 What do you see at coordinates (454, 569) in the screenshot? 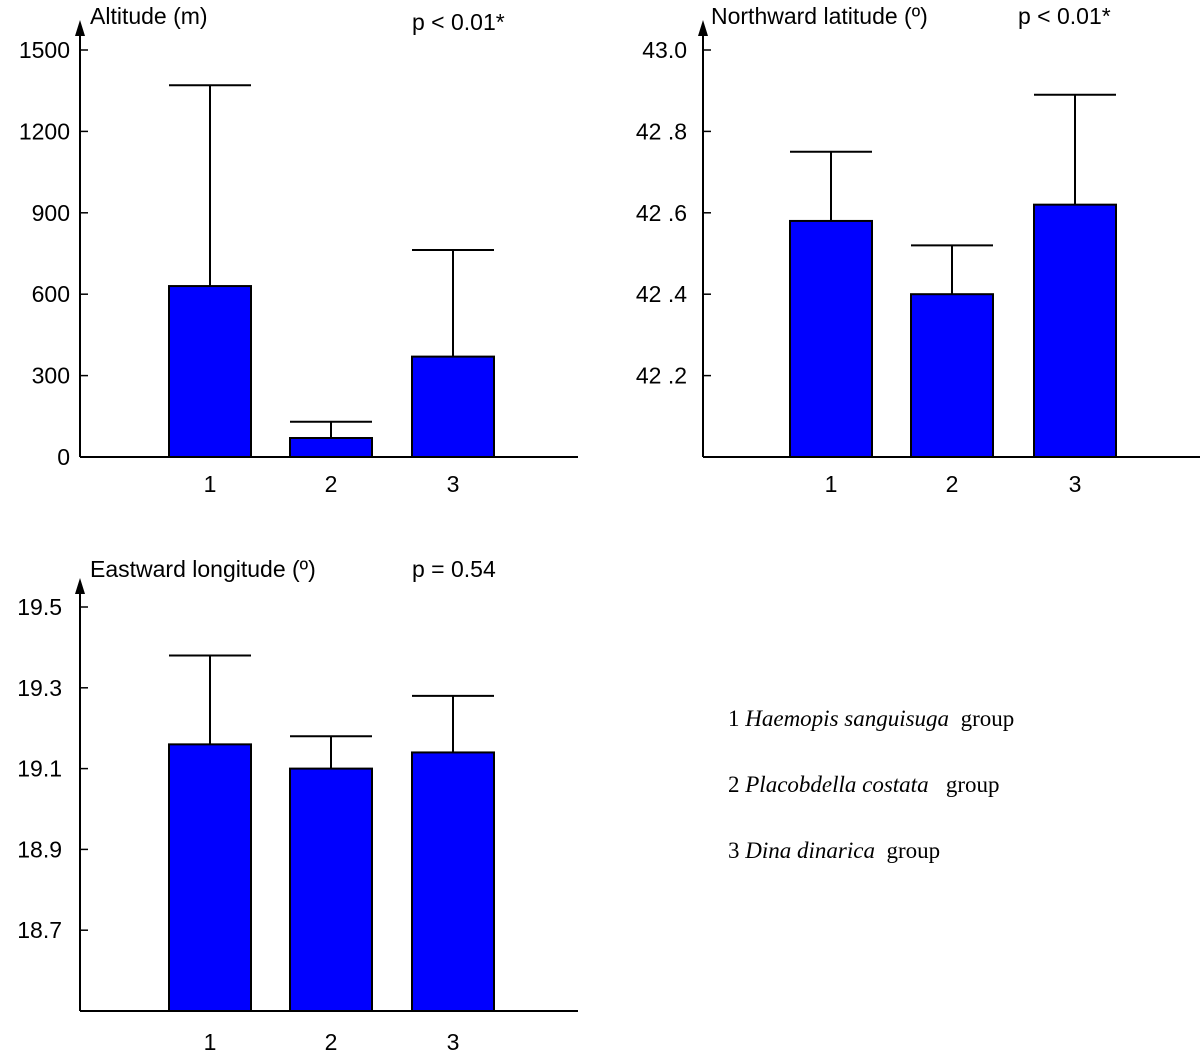
I see `p-value: p = 0.54` at bounding box center [454, 569].